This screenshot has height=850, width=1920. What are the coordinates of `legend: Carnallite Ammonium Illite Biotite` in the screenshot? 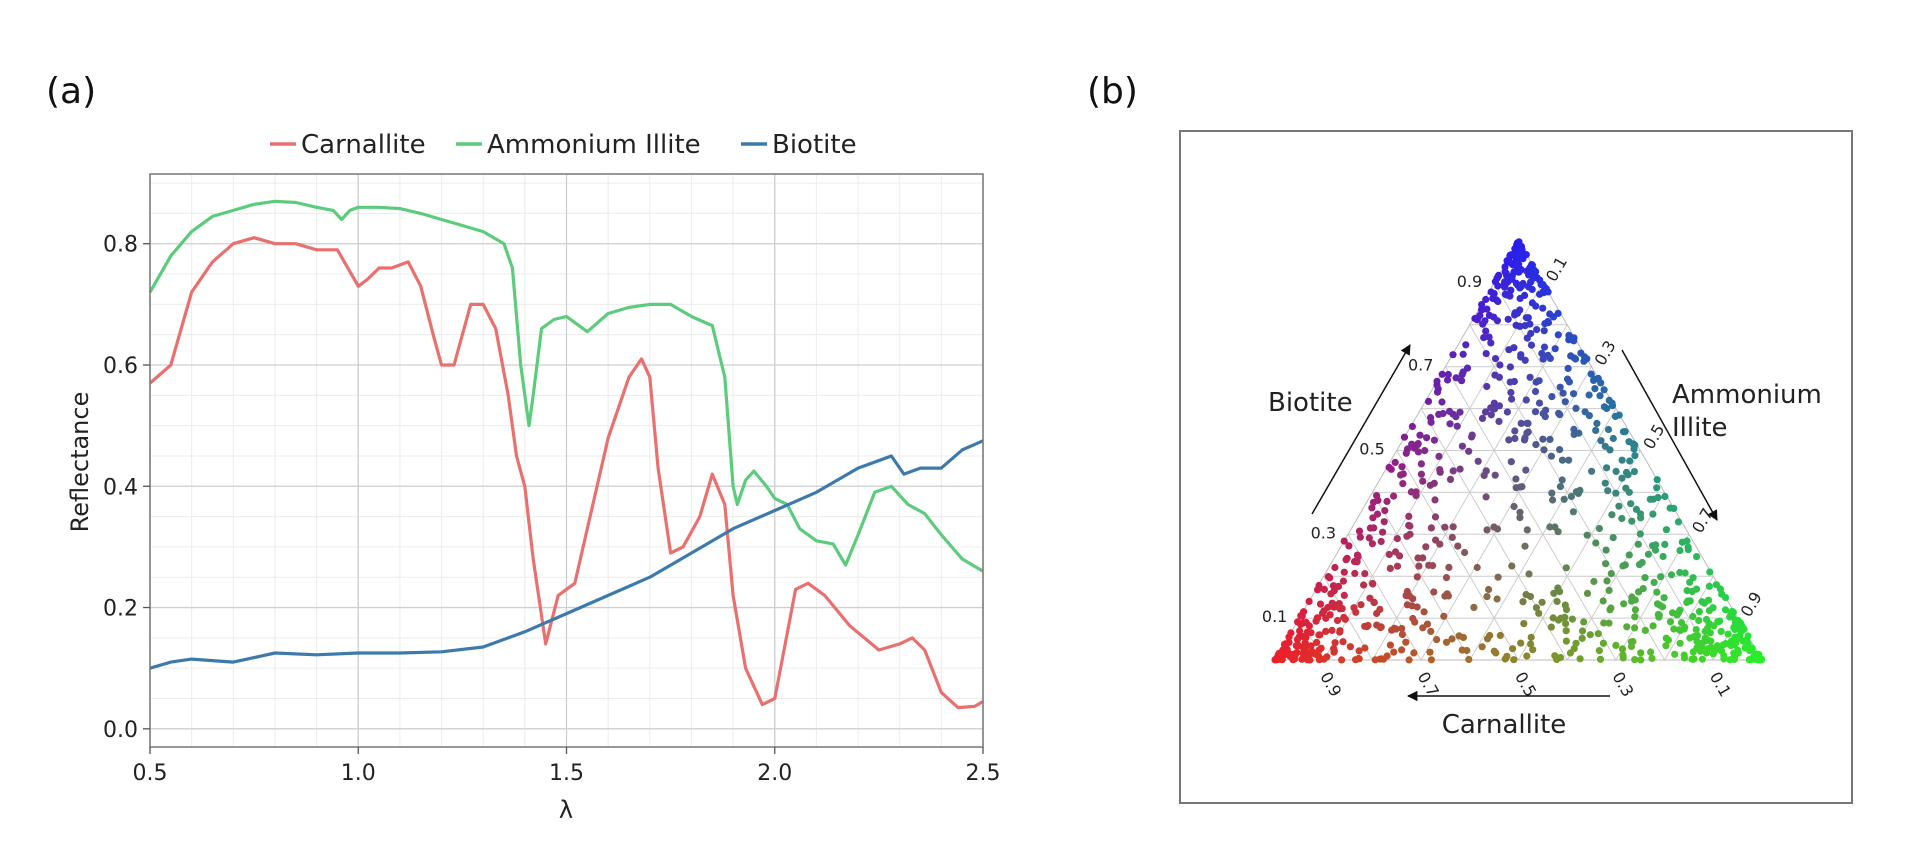 It's located at (563, 145).